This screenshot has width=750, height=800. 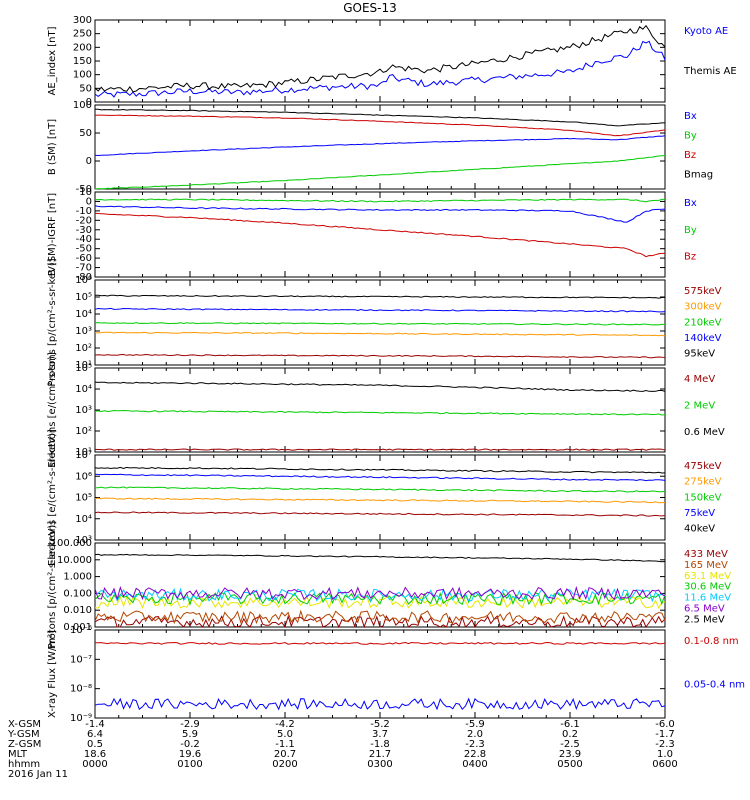 What do you see at coordinates (77, 610) in the screenshot?
I see `y-tick-label: 0.010` at bounding box center [77, 610].